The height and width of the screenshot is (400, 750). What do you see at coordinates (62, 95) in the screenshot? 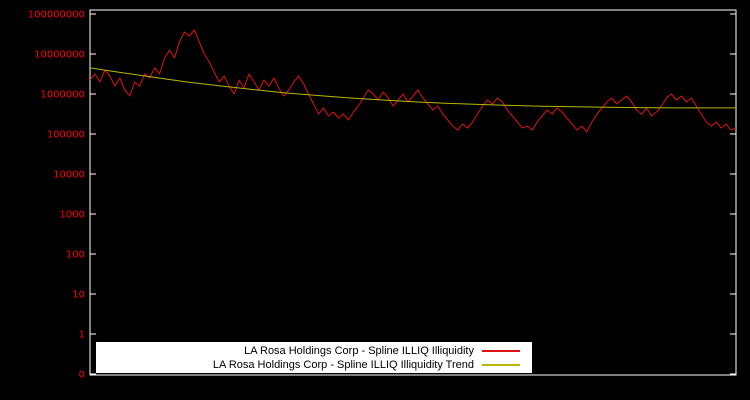
I see `y-axis-tick-label: 1000000` at bounding box center [62, 95].